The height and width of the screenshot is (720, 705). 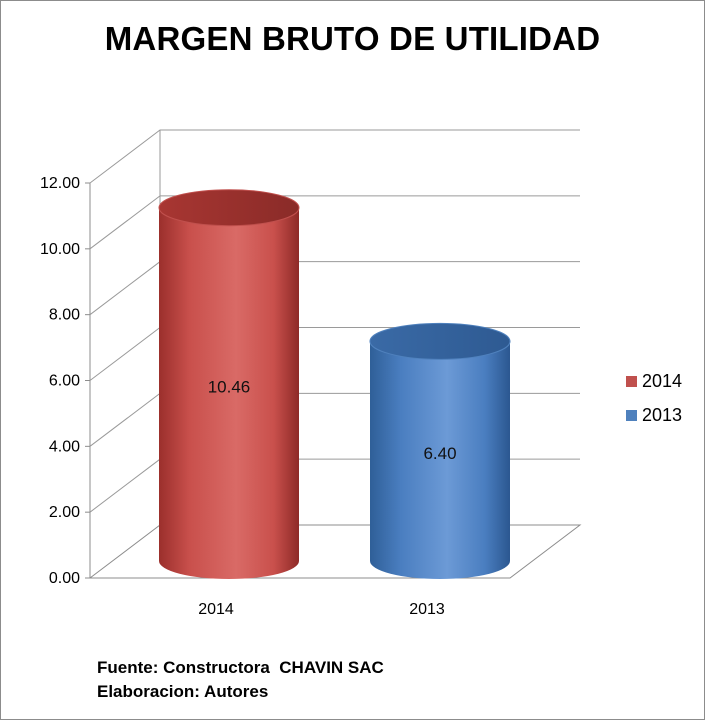 What do you see at coordinates (427, 609) in the screenshot?
I see `x-tick-label-2013: 2013` at bounding box center [427, 609].